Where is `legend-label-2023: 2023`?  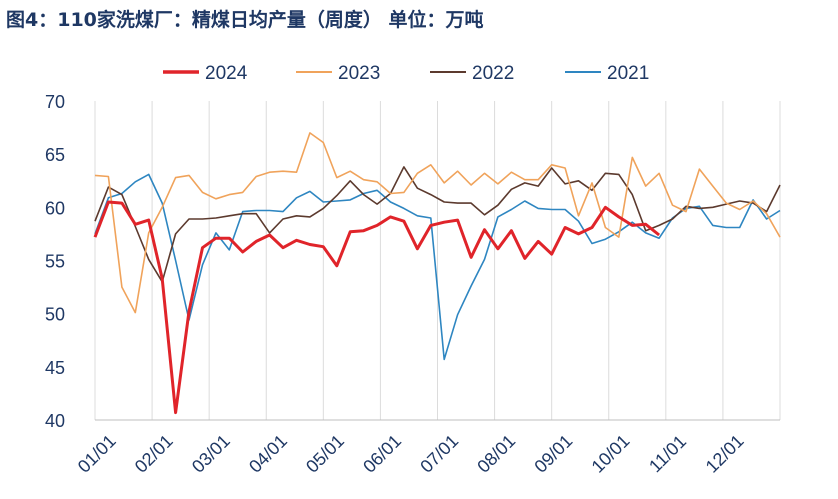
legend-label-2023: 2023 is located at coordinates (359, 73).